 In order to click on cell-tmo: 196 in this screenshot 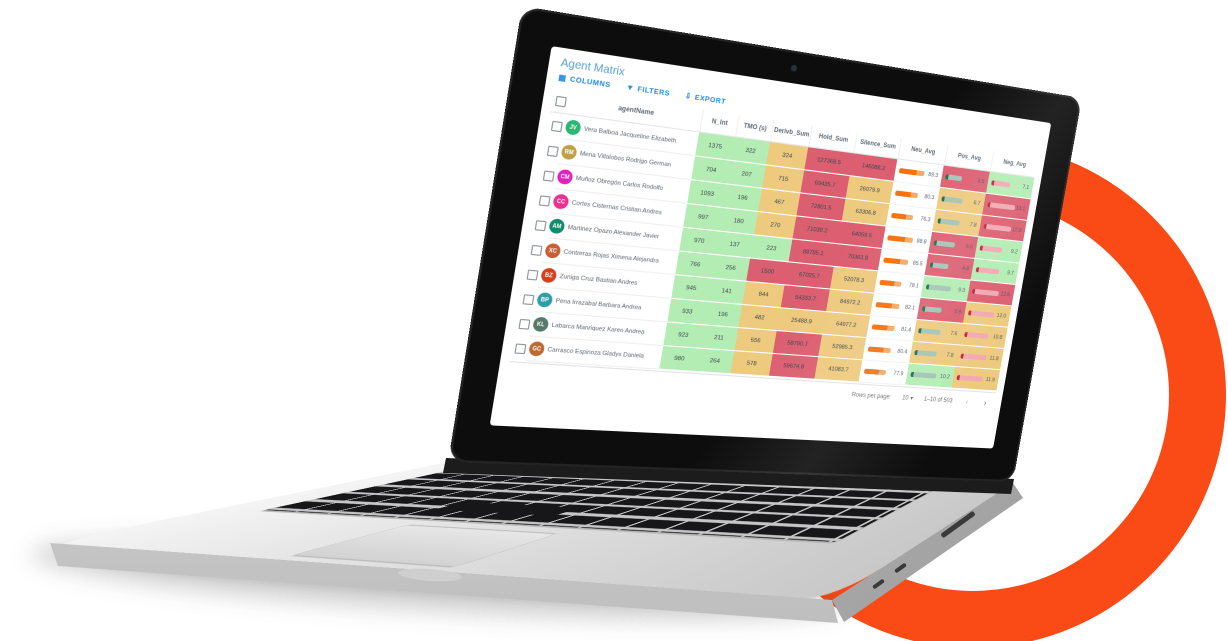, I will do `click(723, 315)`.